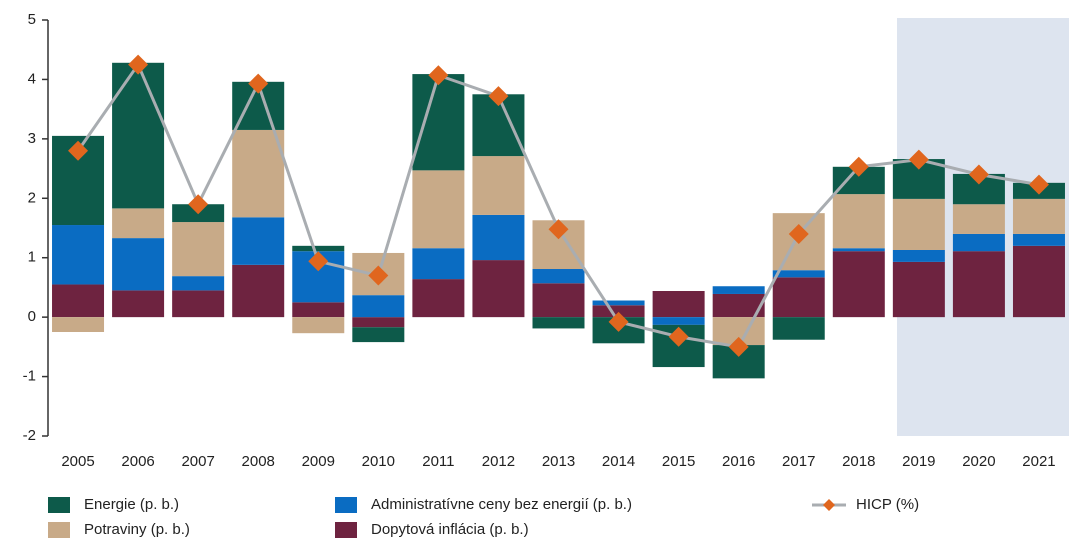 The height and width of the screenshot is (546, 1069). I want to click on legend-marker, so click(829, 505).